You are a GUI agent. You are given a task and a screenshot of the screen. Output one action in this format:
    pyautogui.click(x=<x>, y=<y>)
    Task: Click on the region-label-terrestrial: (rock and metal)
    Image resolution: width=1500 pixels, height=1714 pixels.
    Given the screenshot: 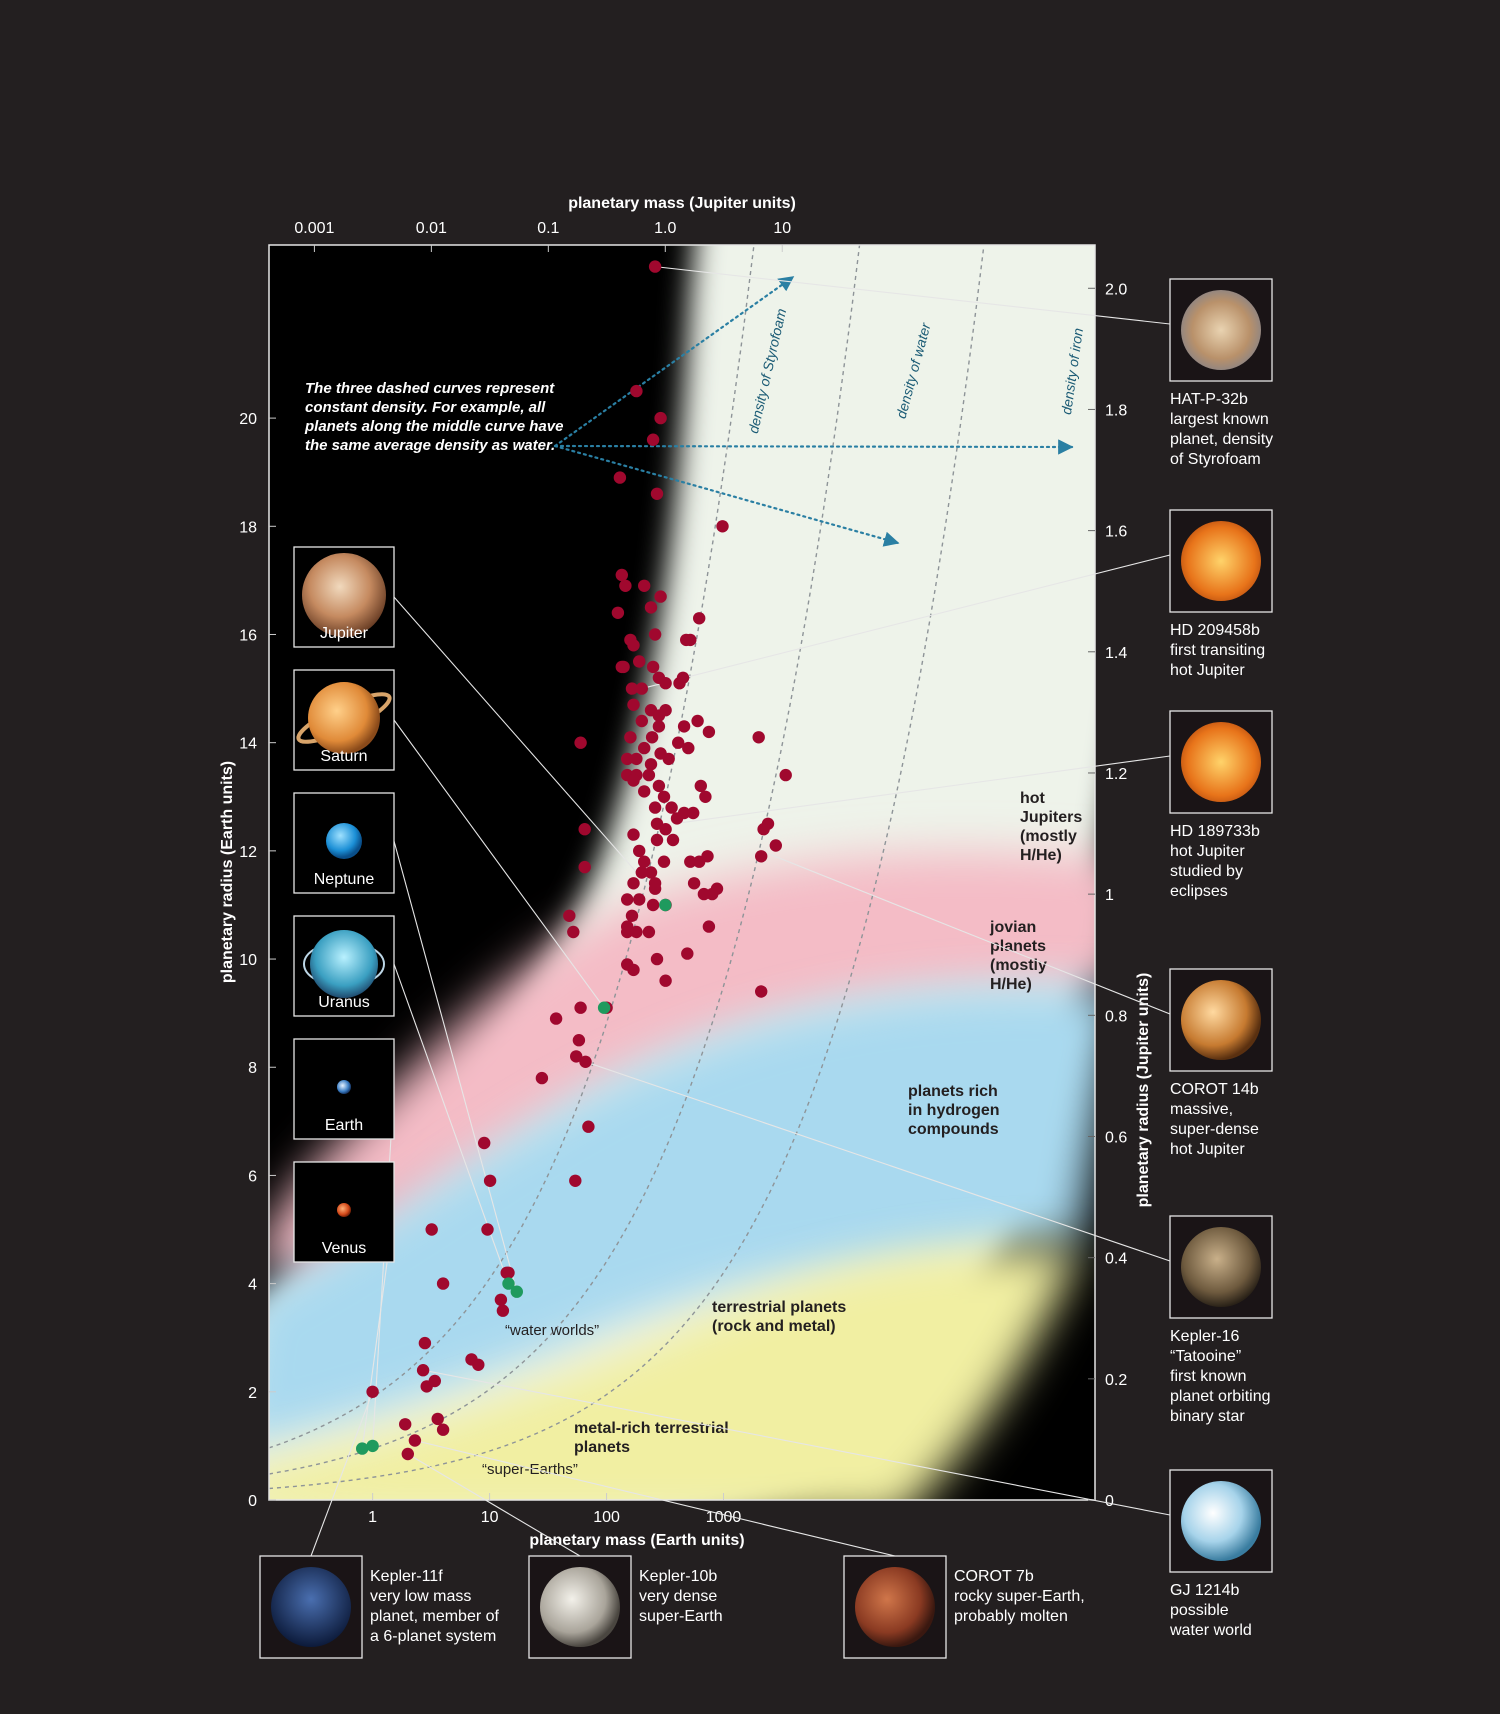 What is the action you would take?
    pyautogui.click(x=774, y=1326)
    